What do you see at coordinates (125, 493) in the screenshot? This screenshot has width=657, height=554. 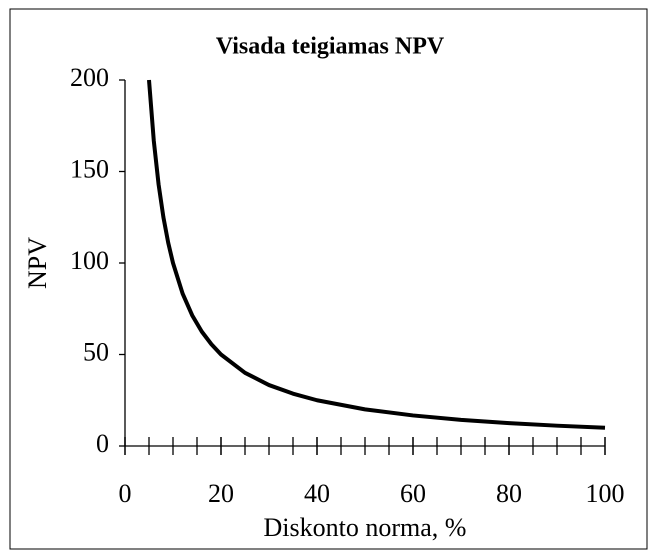 I see `x-tick-label: 0` at bounding box center [125, 493].